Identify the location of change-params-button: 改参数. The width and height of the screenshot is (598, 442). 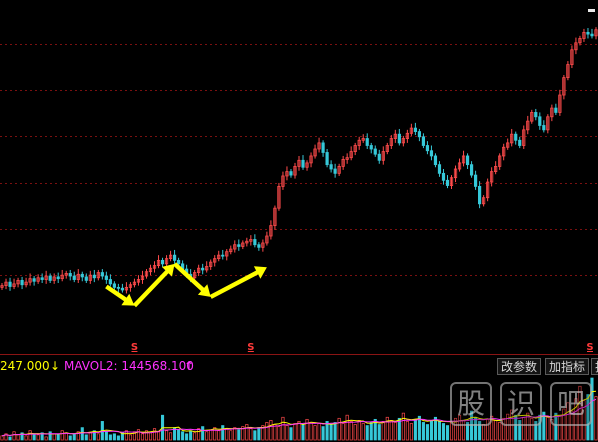
(519, 366).